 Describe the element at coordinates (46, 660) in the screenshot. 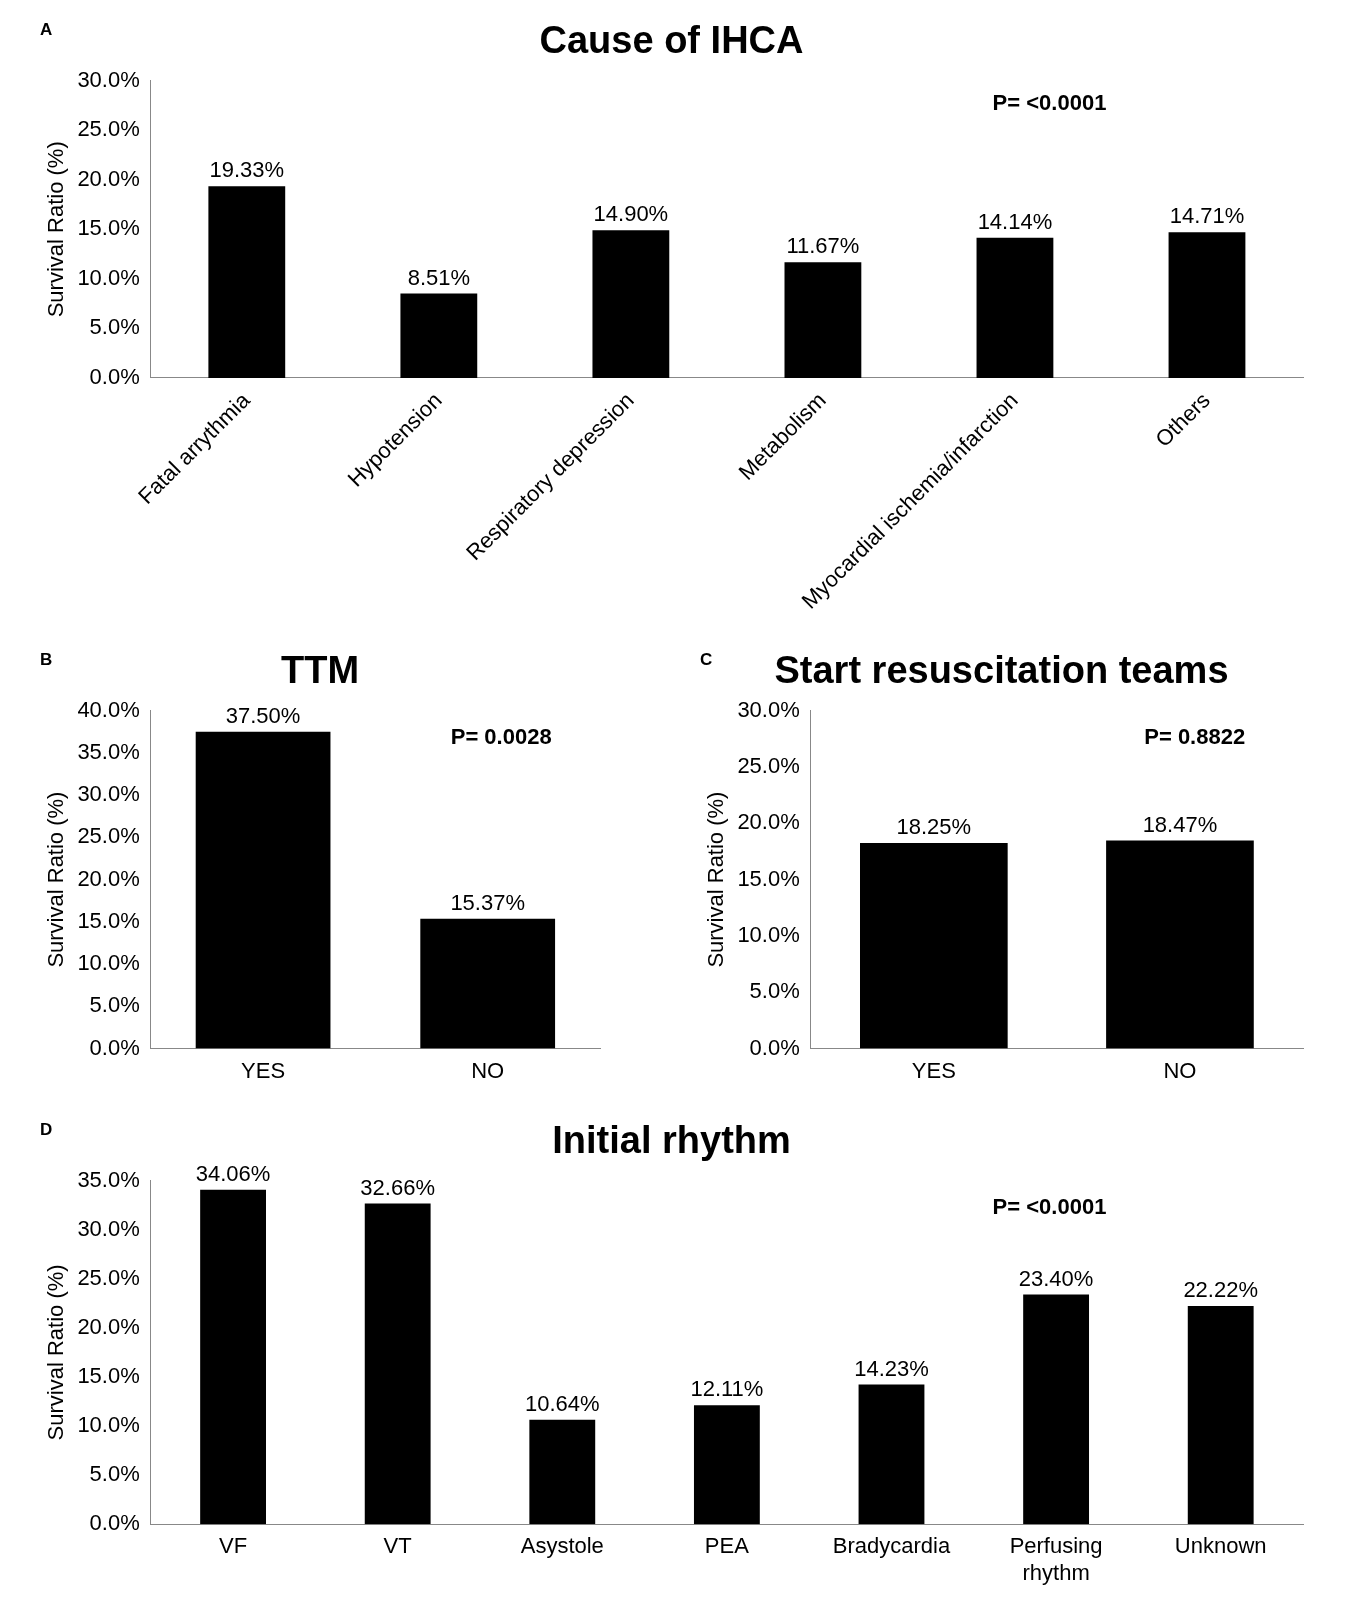

I see `text: B` at that location.